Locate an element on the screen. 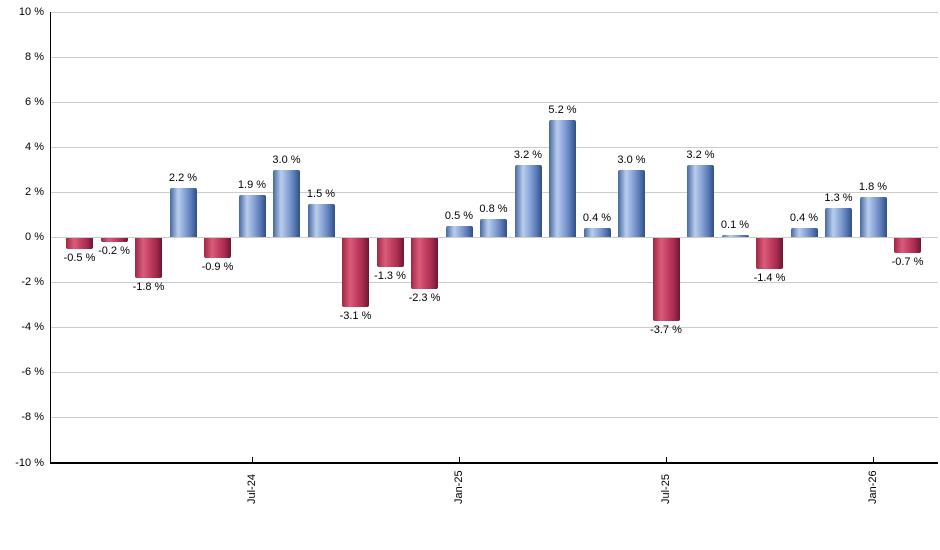 This screenshot has width=940, height=550. bar-value-label: 0.8 % is located at coordinates (493, 209).